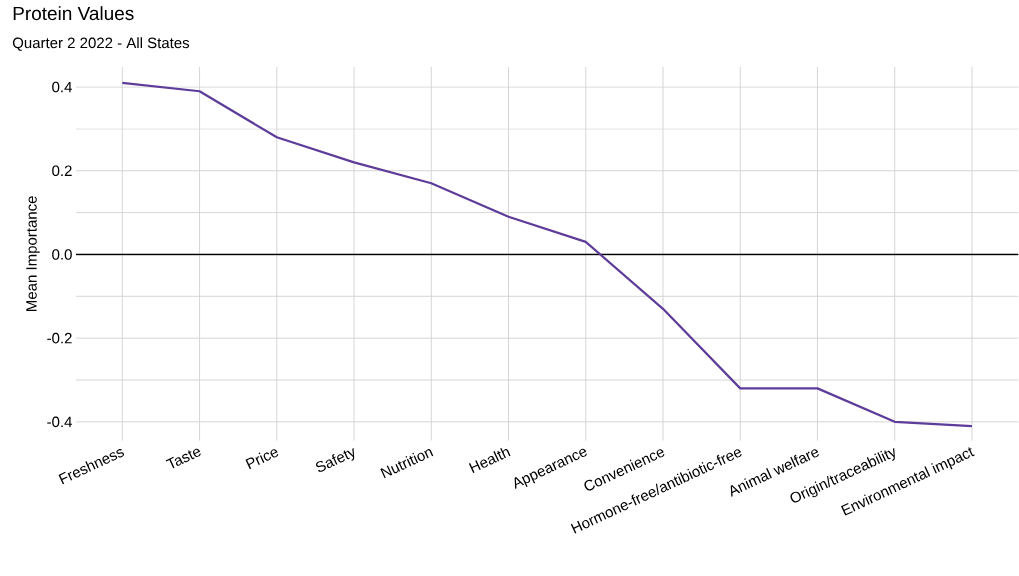 The height and width of the screenshot is (576, 1019). I want to click on y-tick-label: -0.4, so click(59, 422).